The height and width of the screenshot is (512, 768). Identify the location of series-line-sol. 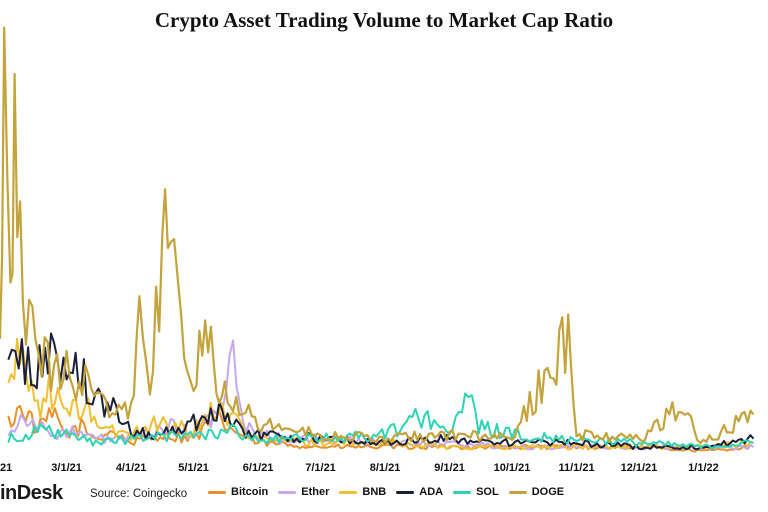
(380, 421).